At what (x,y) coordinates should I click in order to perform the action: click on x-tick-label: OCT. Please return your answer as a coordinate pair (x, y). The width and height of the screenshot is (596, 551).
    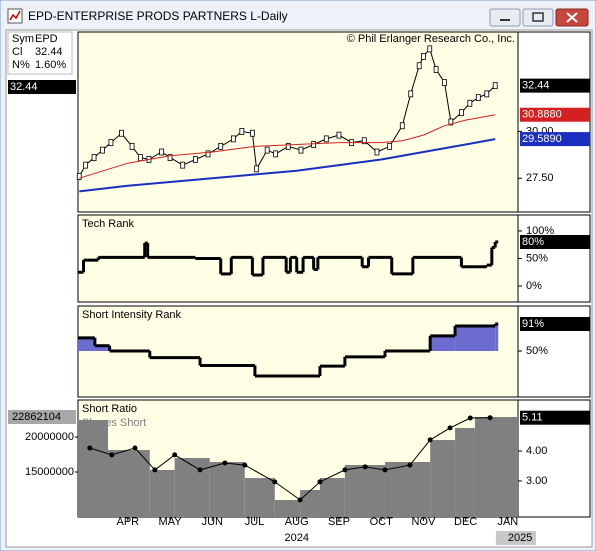
    Looking at the image, I should click on (382, 522).